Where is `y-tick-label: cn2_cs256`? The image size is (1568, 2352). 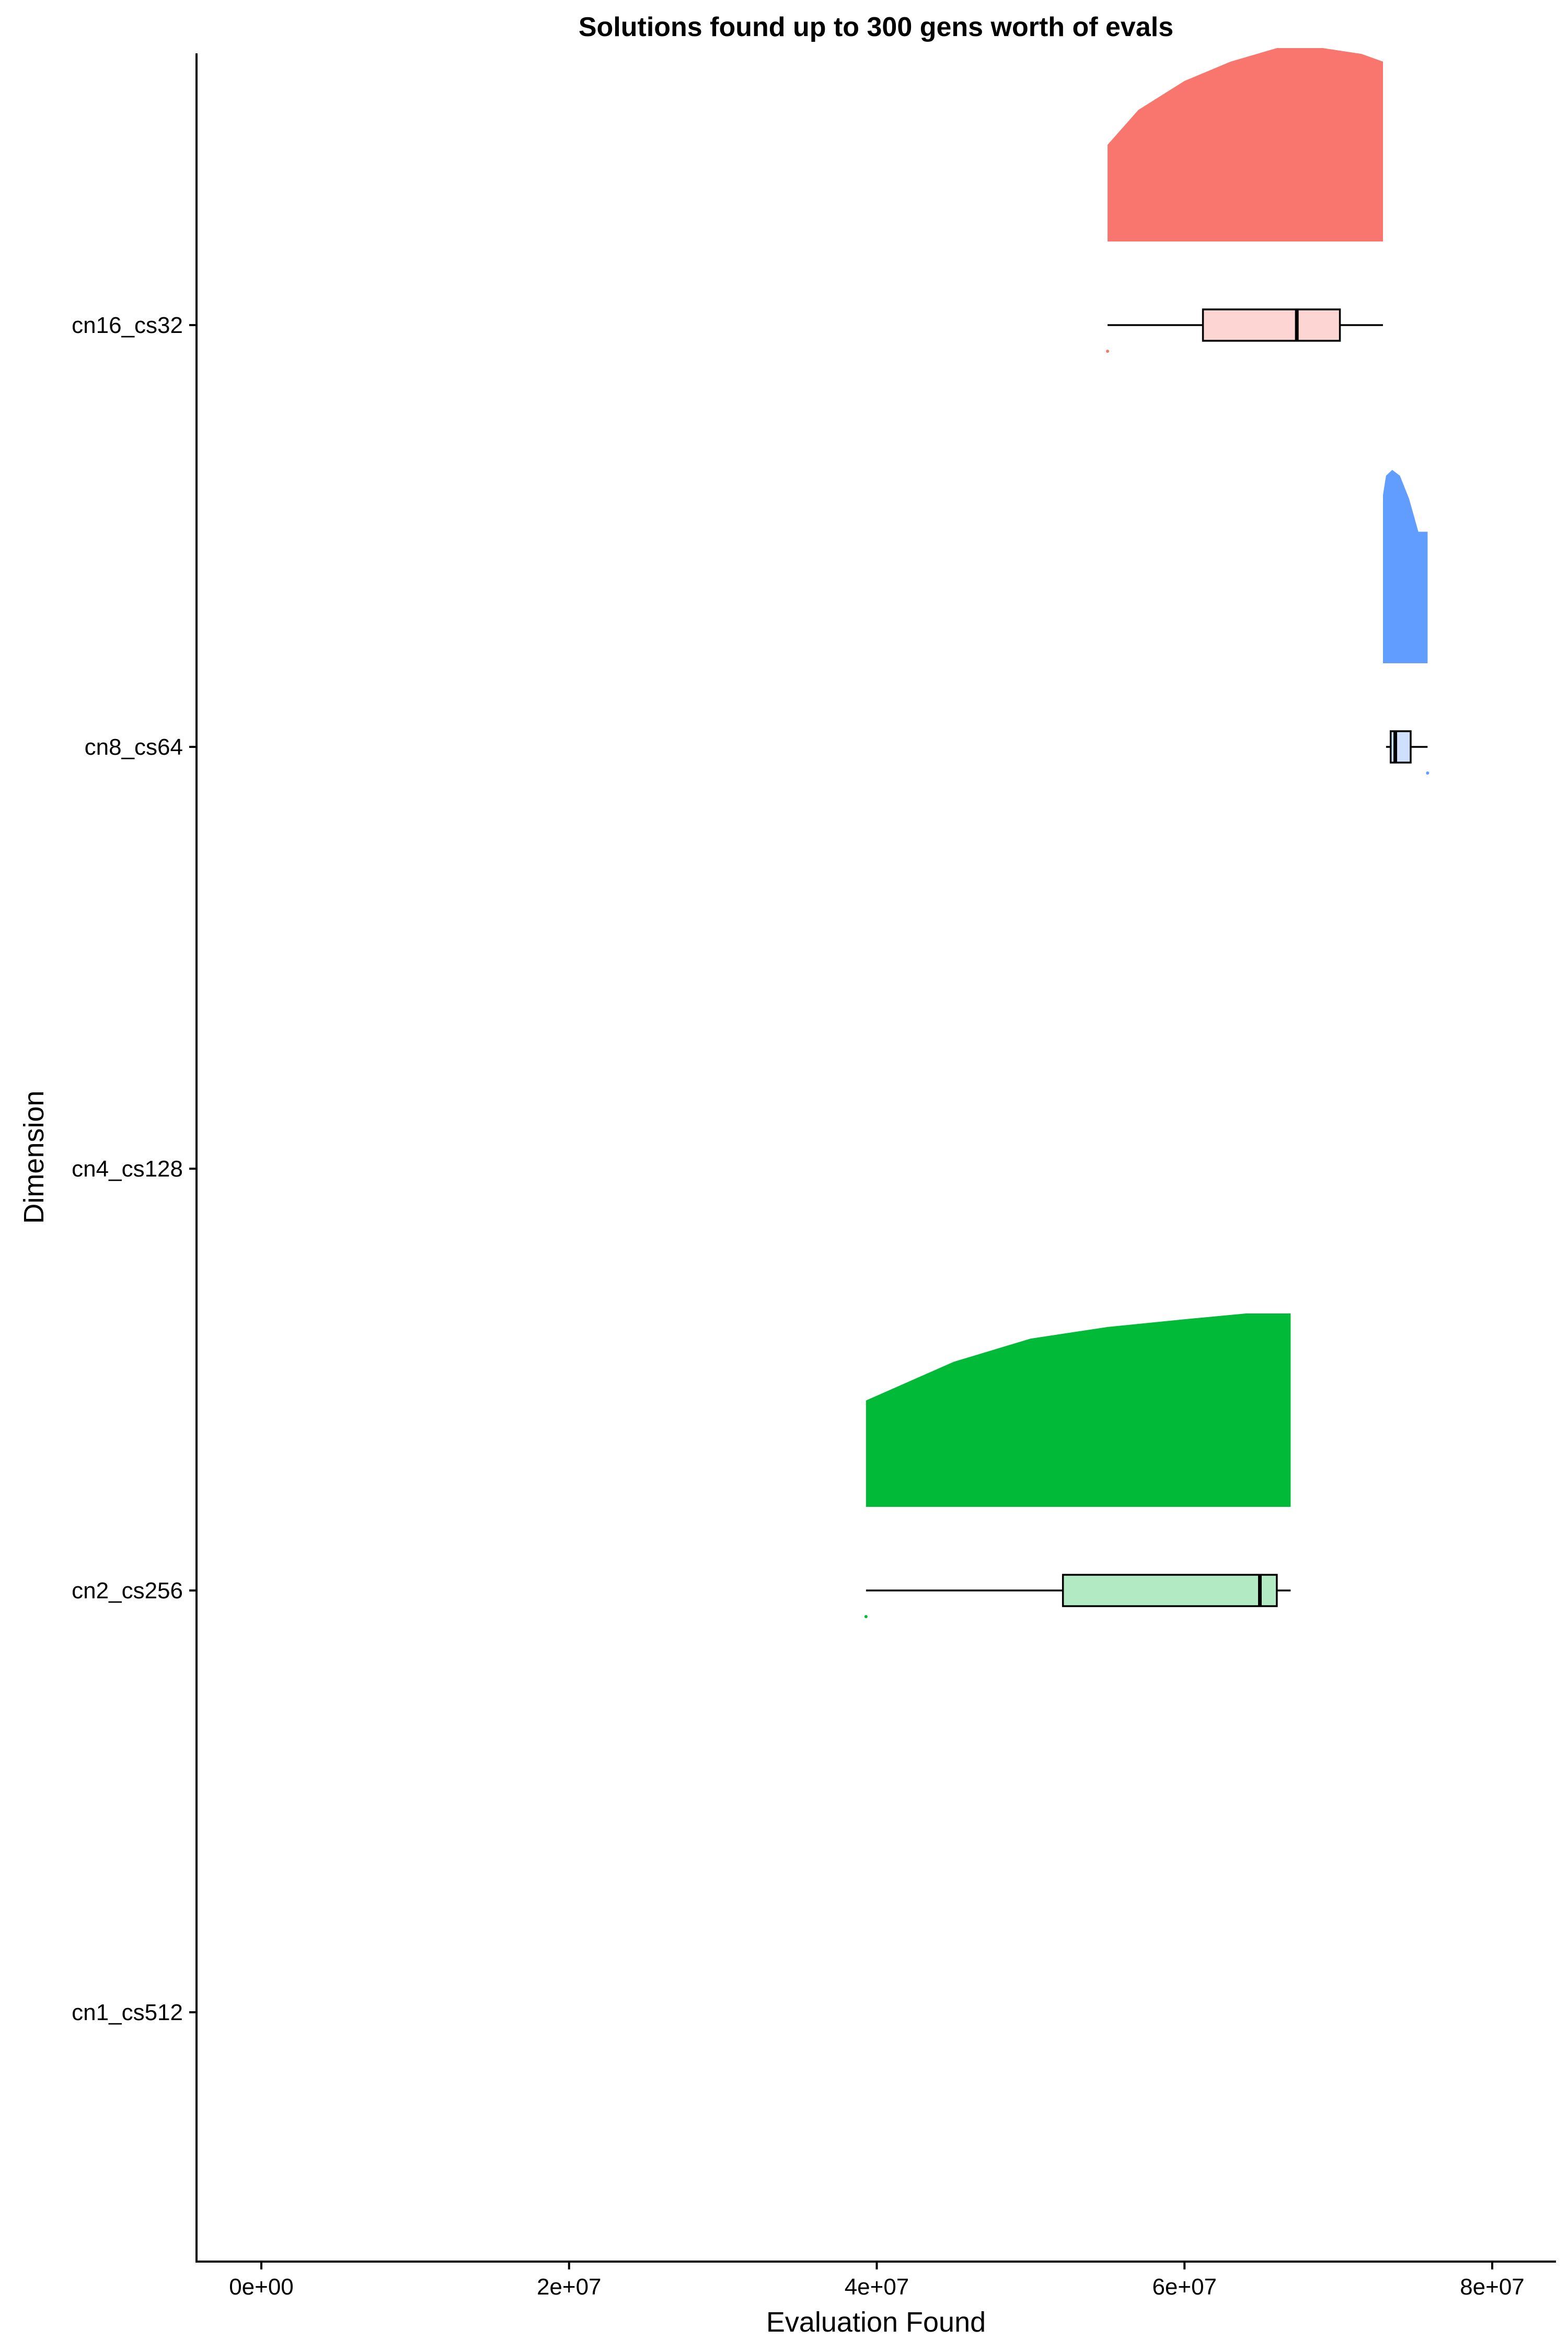
y-tick-label: cn2_cs256 is located at coordinates (127, 1591).